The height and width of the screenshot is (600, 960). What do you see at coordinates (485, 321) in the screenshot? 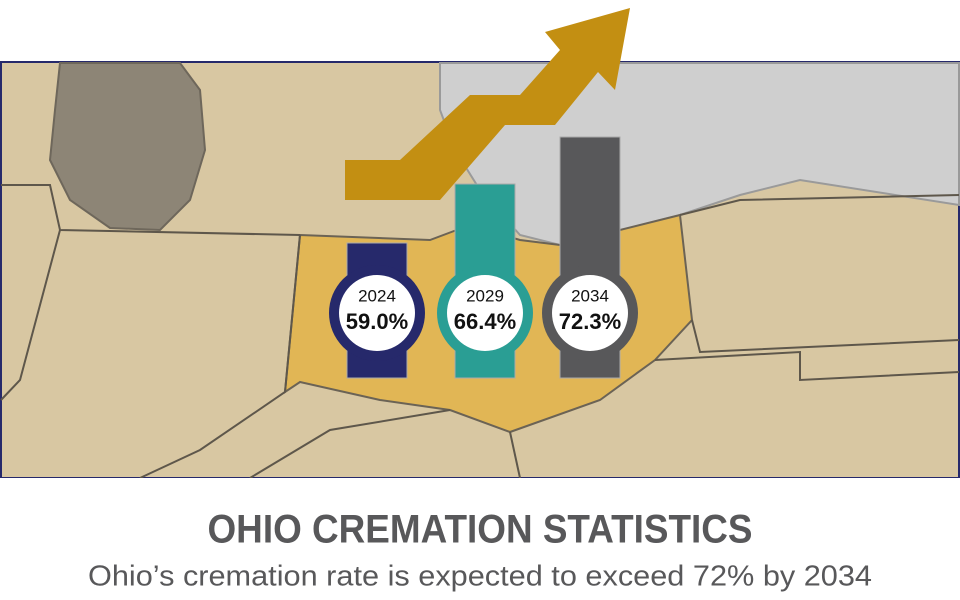
I see `value-label: 66.4%` at bounding box center [485, 321].